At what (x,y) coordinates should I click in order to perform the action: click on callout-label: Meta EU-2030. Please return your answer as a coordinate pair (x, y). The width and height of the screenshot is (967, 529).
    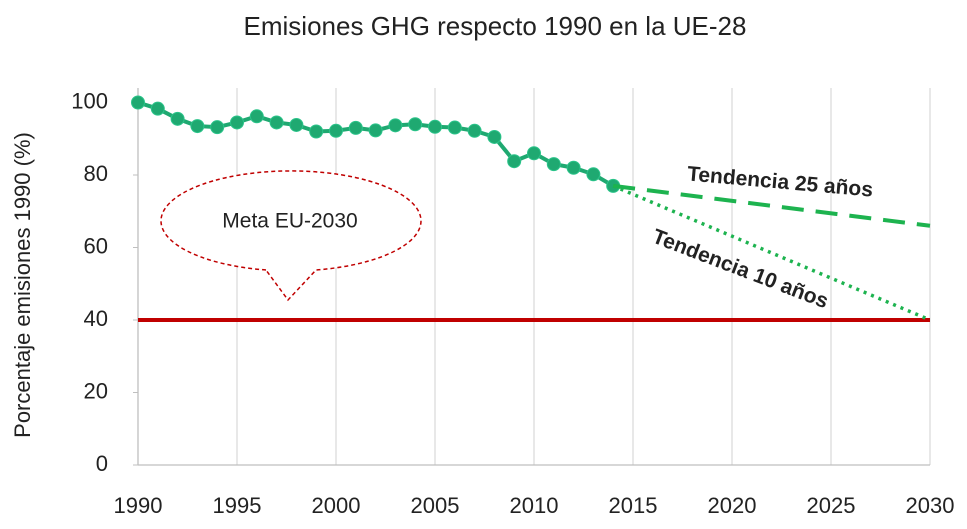
    Looking at the image, I should click on (289, 221).